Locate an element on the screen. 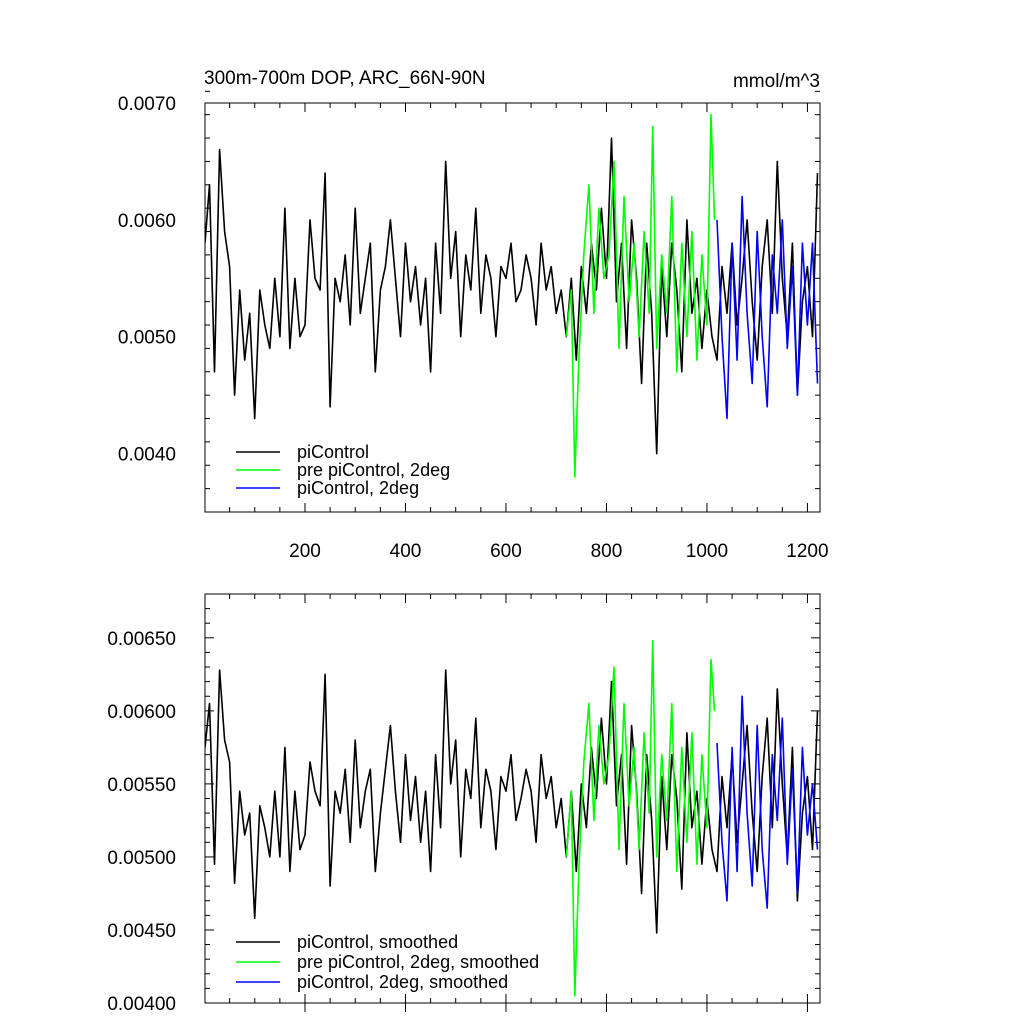 The image size is (1024, 1024). y-tick-label: 0.00650 is located at coordinates (141, 639).